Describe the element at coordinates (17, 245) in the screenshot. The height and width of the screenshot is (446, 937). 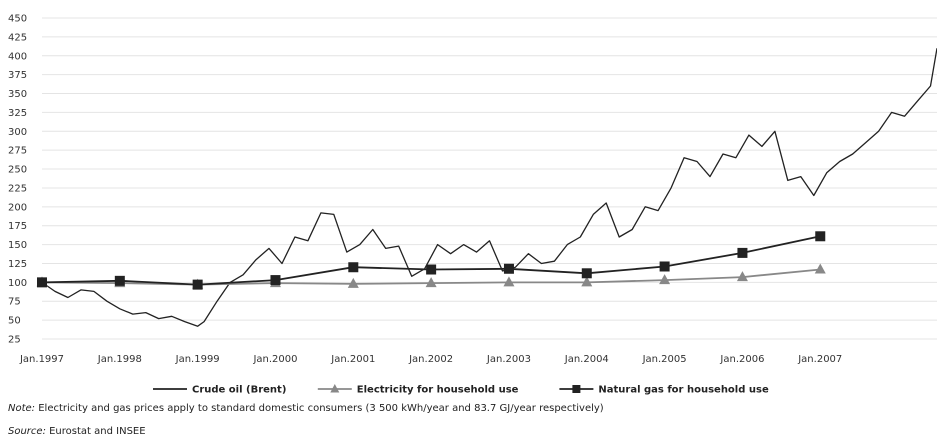
I see `y-tick-label: 150` at that location.